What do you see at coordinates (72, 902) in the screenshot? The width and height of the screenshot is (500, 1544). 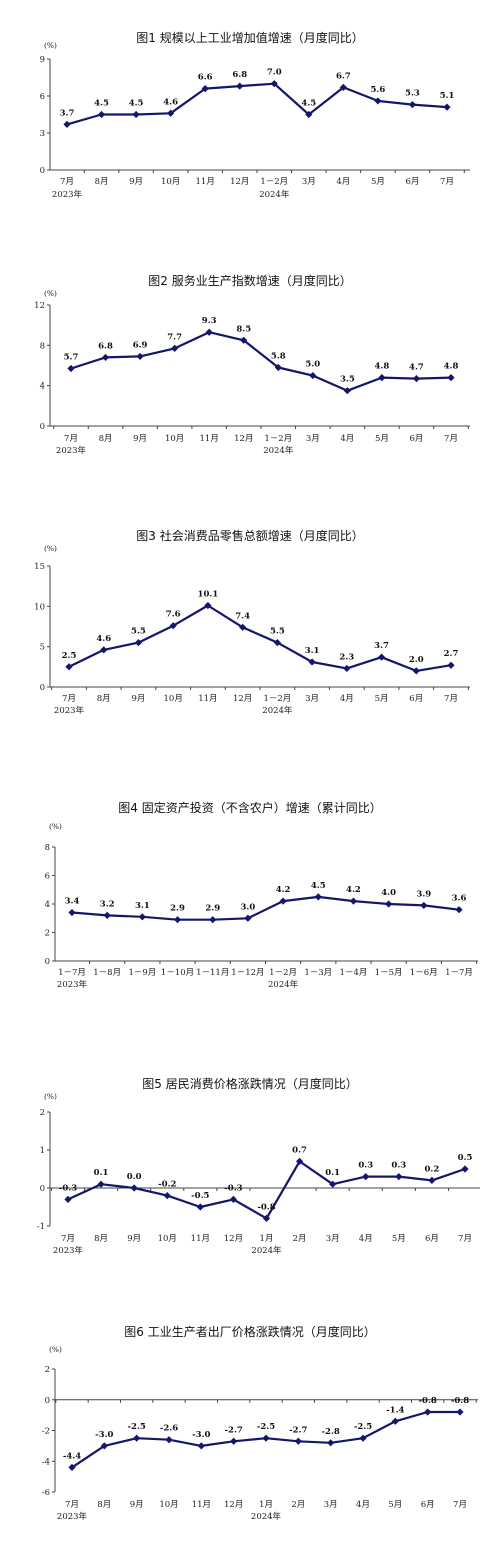 I see `data-label: 3.4` at bounding box center [72, 902].